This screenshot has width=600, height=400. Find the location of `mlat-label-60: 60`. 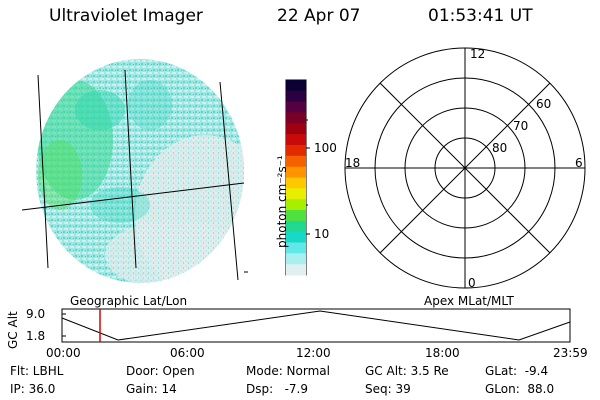

mlat-label-60: 60 is located at coordinates (544, 104).